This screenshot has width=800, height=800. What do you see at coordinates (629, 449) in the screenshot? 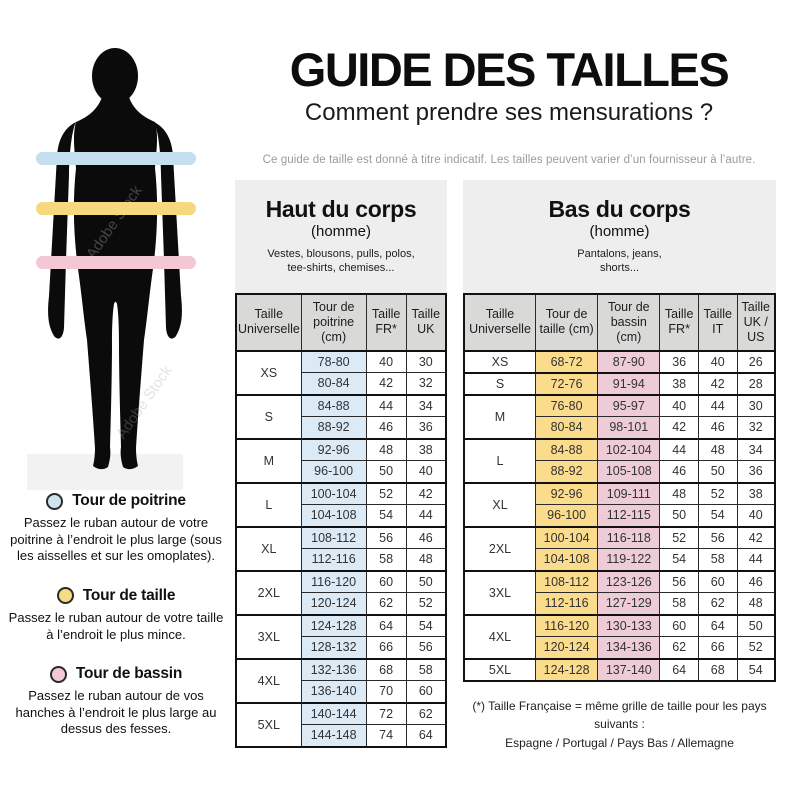
I see `table-cell: 102-104` at bounding box center [629, 449].